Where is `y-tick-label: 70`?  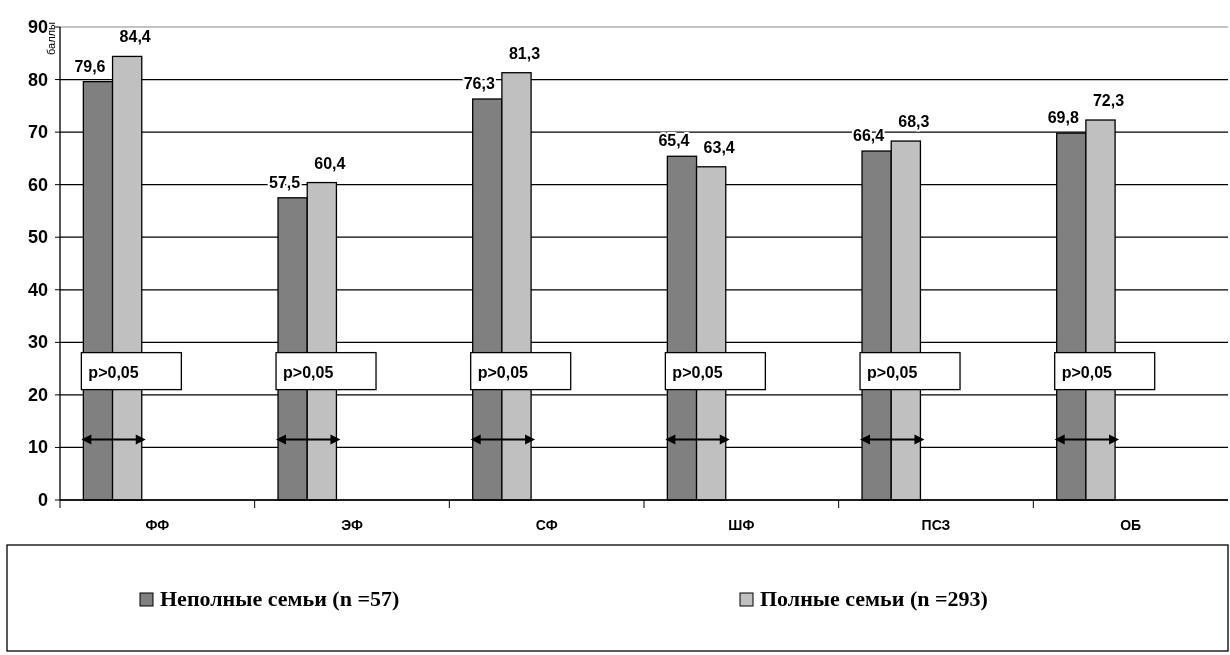
y-tick-label: 70 is located at coordinates (37, 132).